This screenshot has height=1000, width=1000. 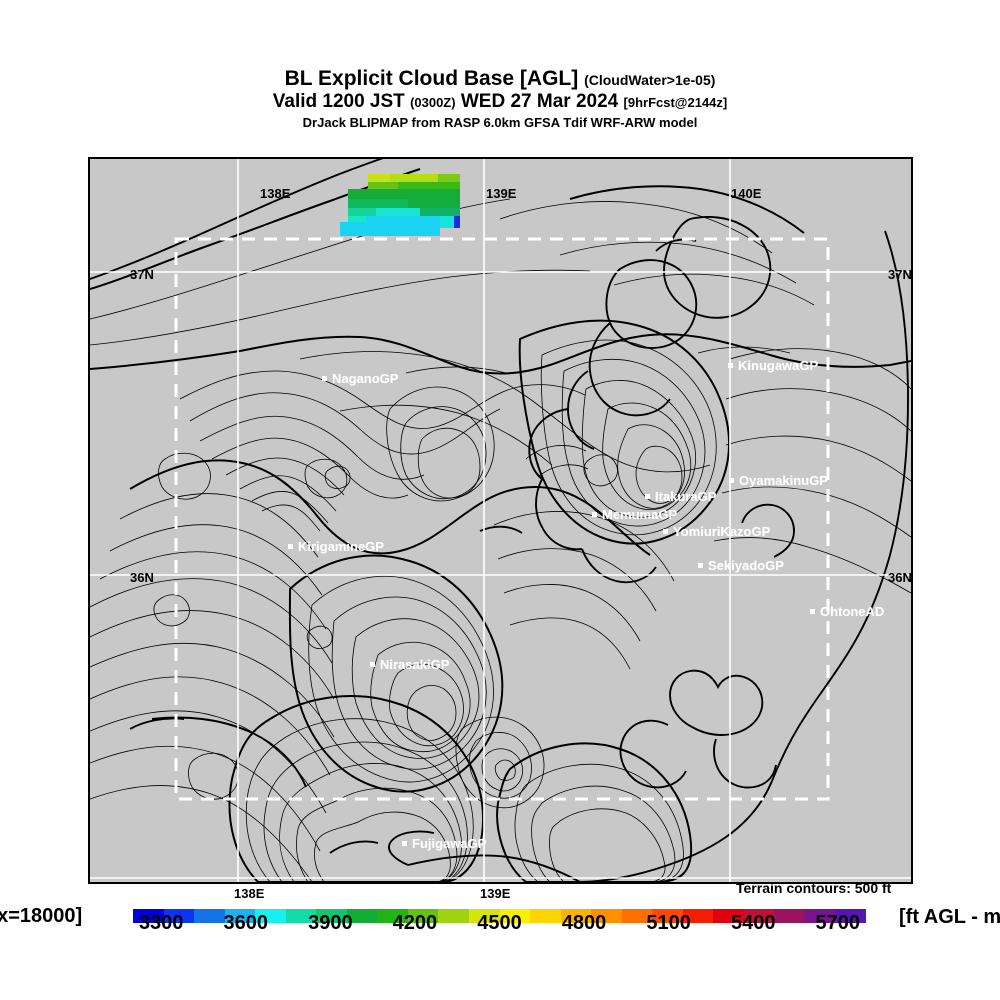 I want to click on colorbar-tick: 5100, so click(x=668, y=923).